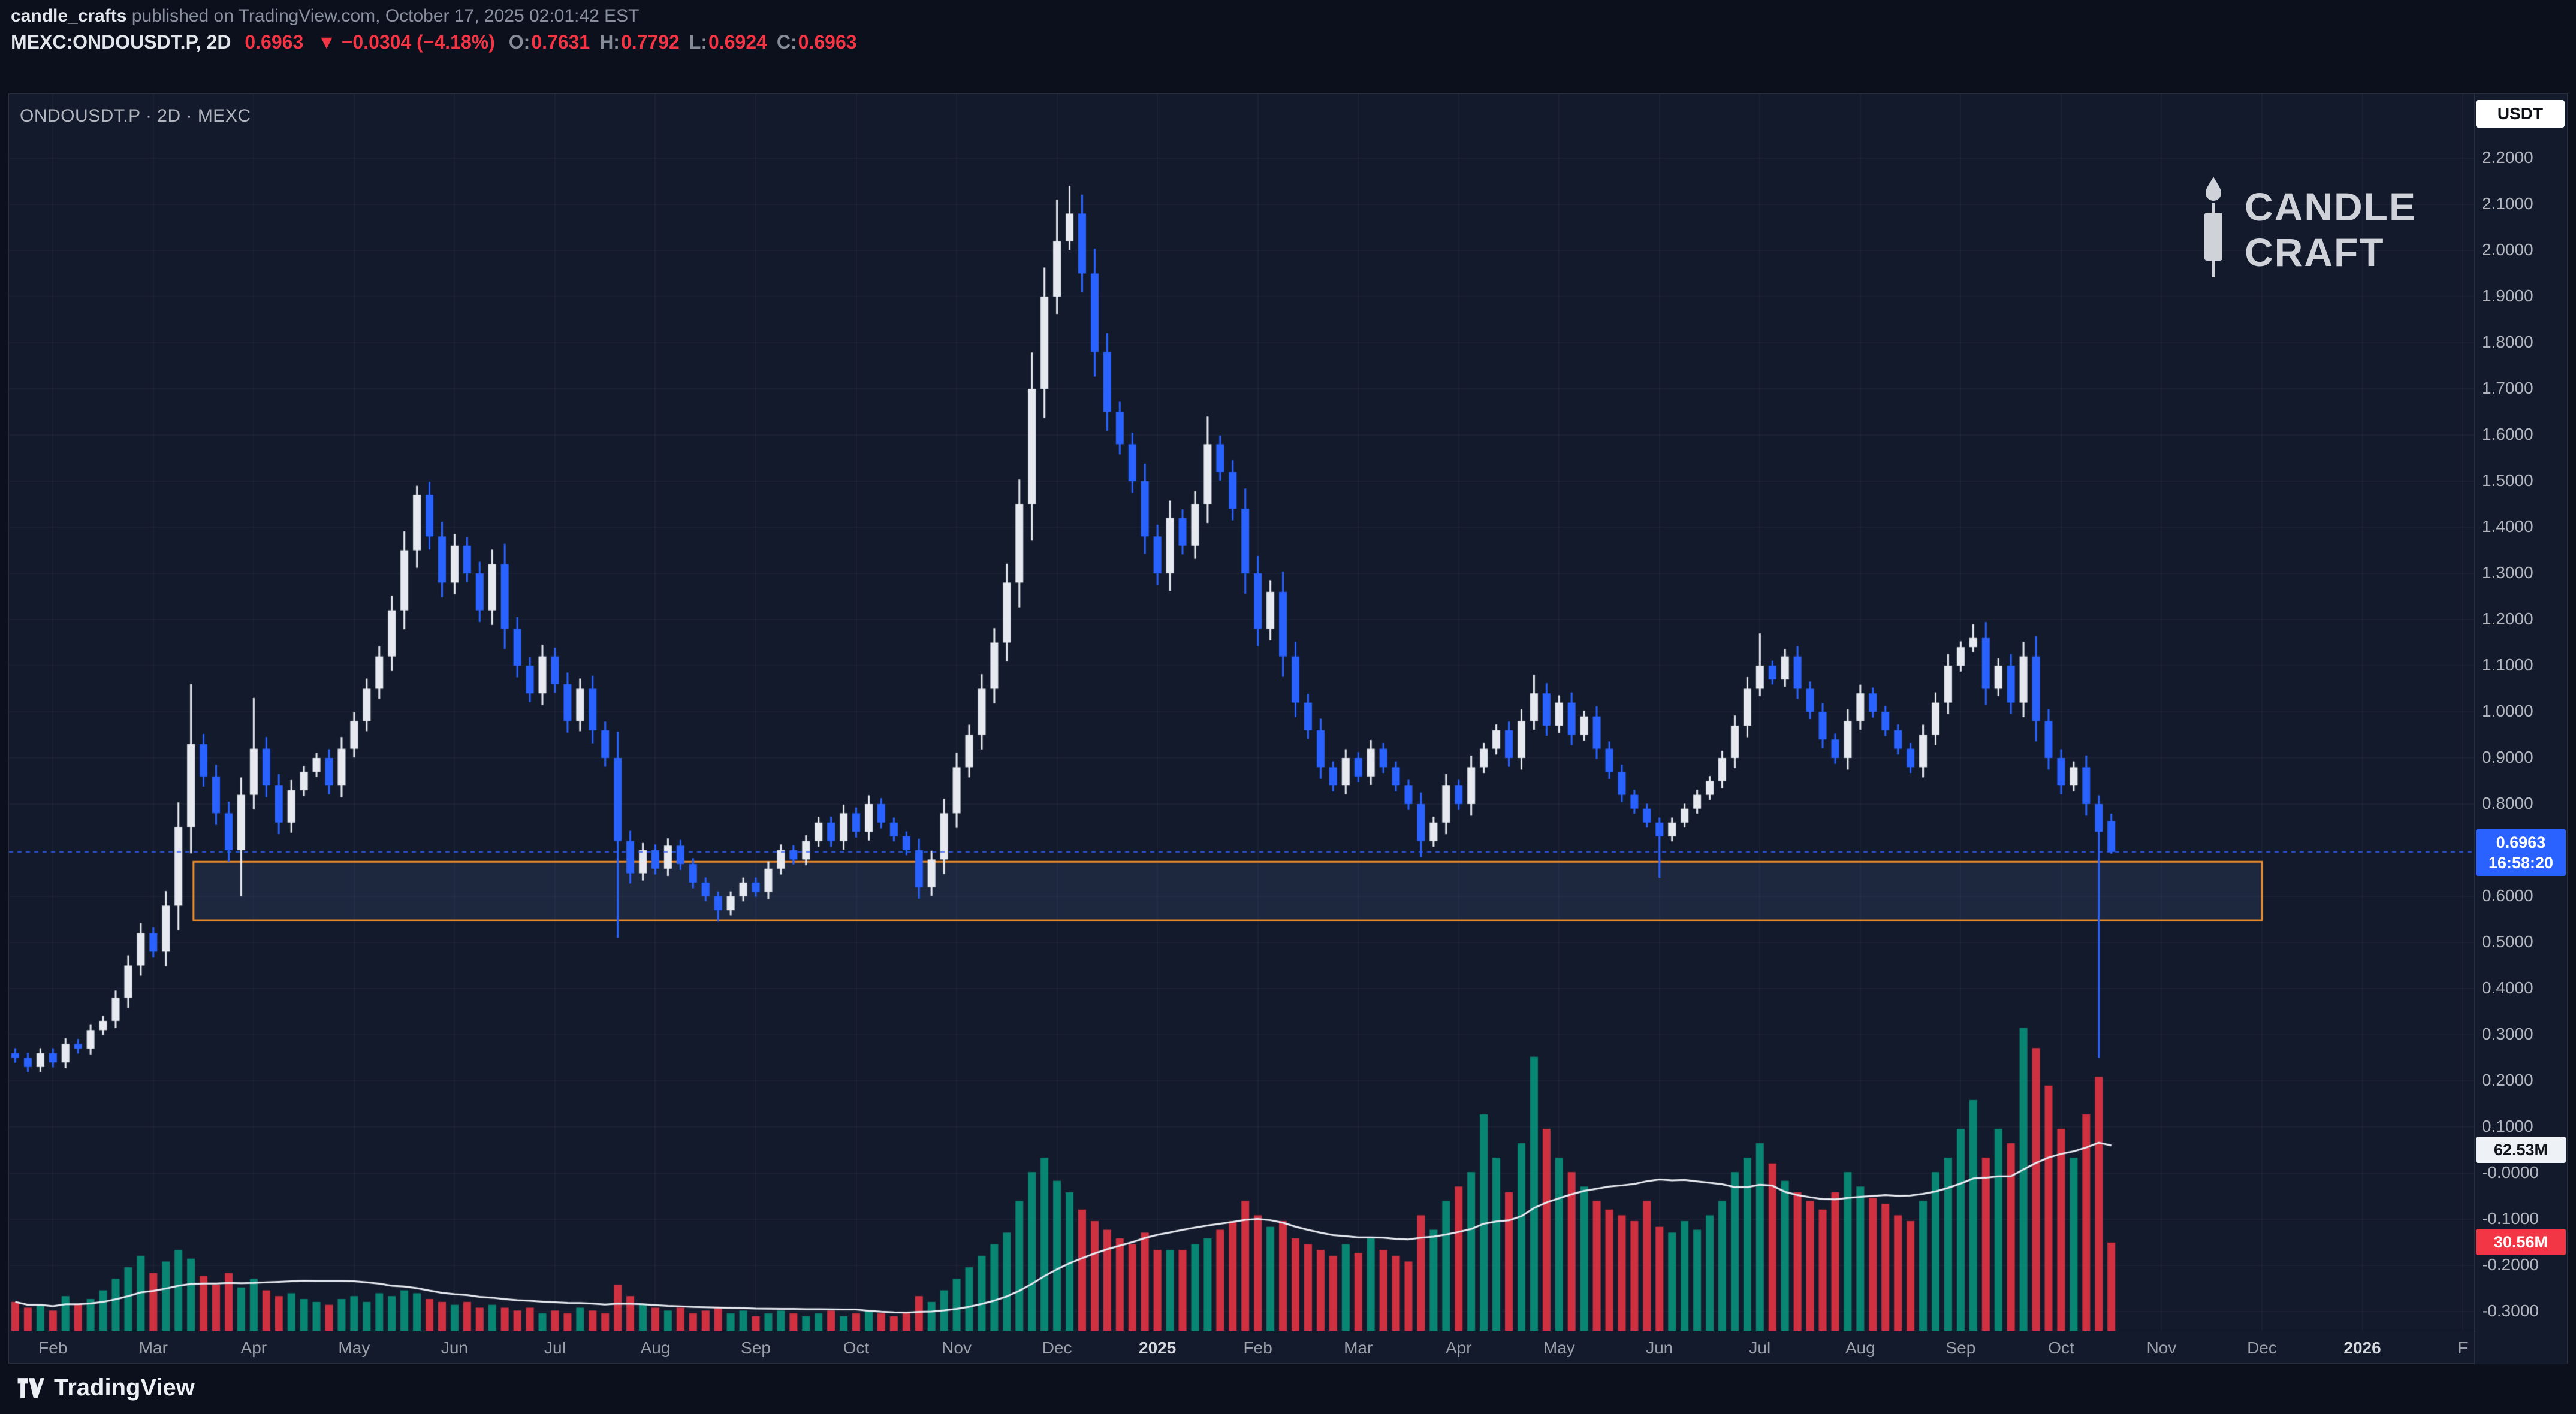  Describe the element at coordinates (2508, 388) in the screenshot. I see `price-axis-label: 1.7000` at that location.